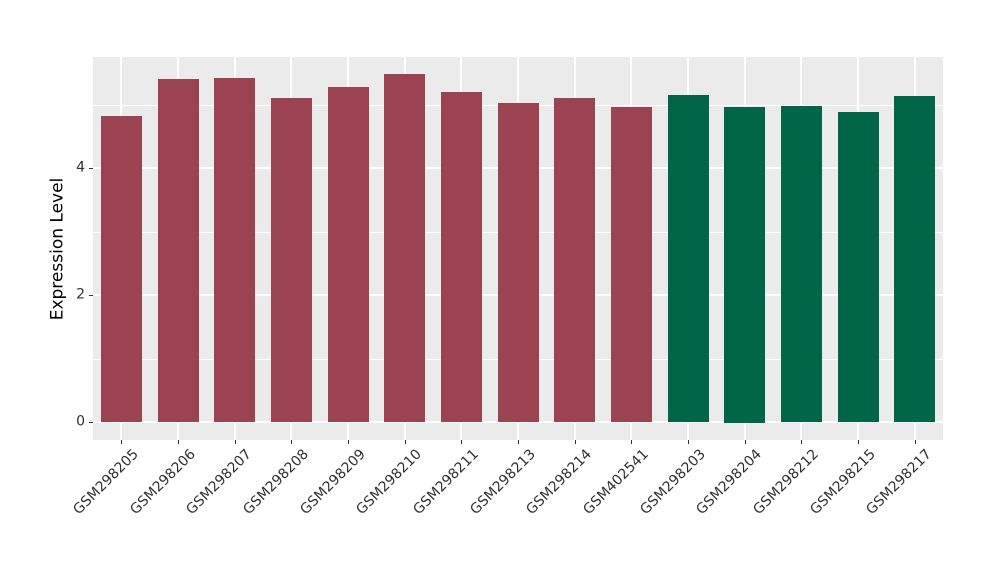 This screenshot has height=580, width=1000. What do you see at coordinates (291, 260) in the screenshot?
I see `bar-GSM298208` at bounding box center [291, 260].